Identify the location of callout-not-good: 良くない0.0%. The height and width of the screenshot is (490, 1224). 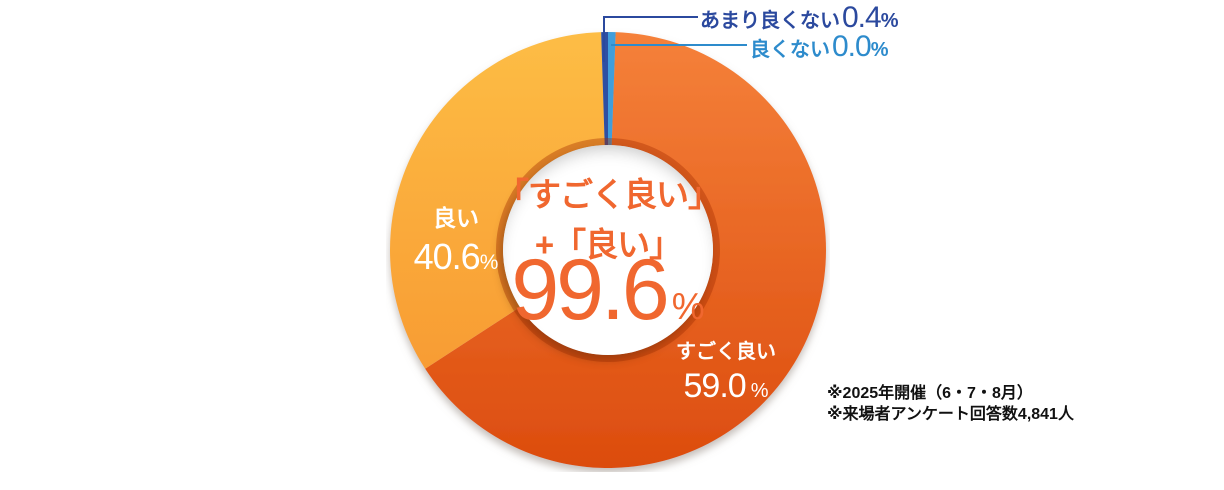
(819, 47).